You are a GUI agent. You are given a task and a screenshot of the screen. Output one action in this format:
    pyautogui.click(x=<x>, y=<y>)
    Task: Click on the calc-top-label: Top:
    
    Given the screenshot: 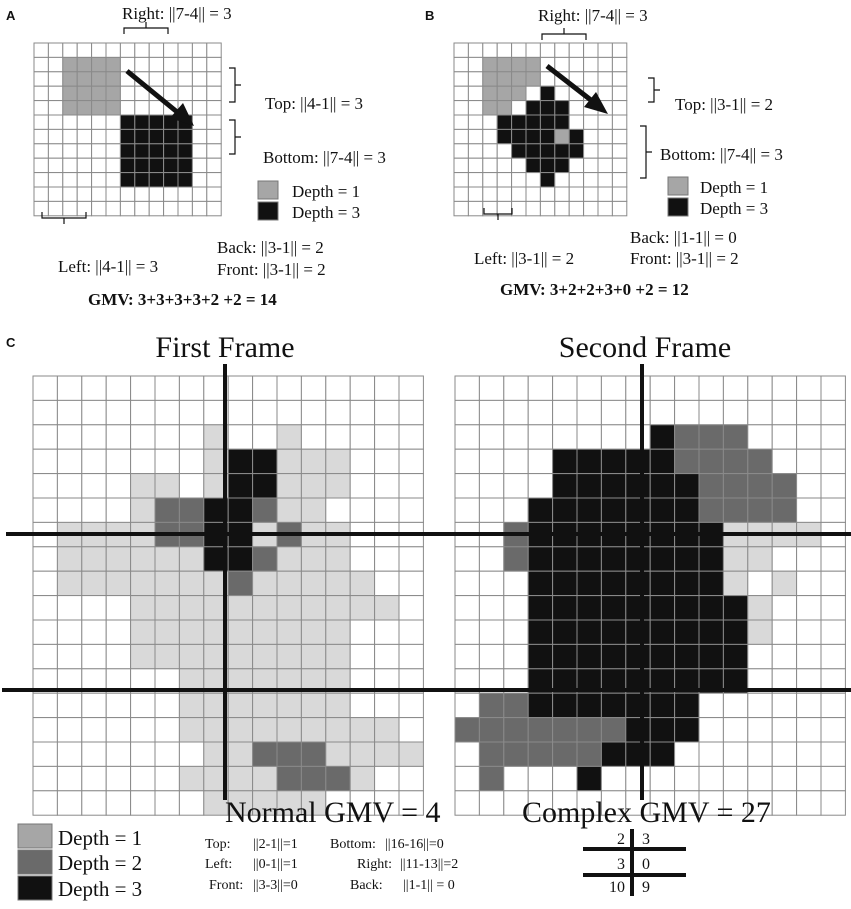 What is the action you would take?
    pyautogui.click(x=217, y=844)
    